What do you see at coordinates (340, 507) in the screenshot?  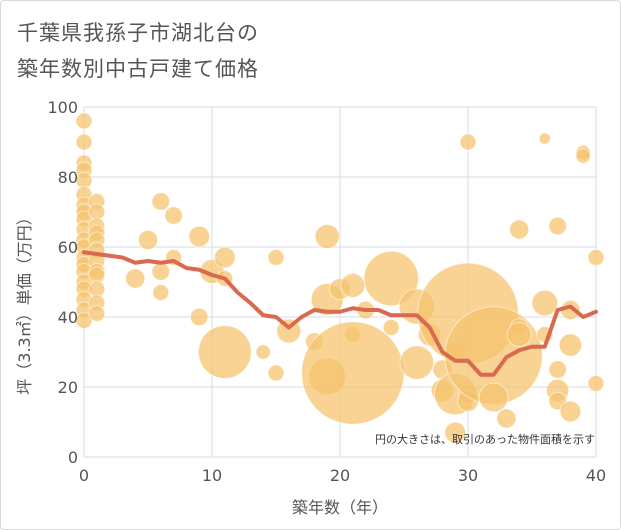 I see `x-axis-label: 築年数（年）` at bounding box center [340, 507].